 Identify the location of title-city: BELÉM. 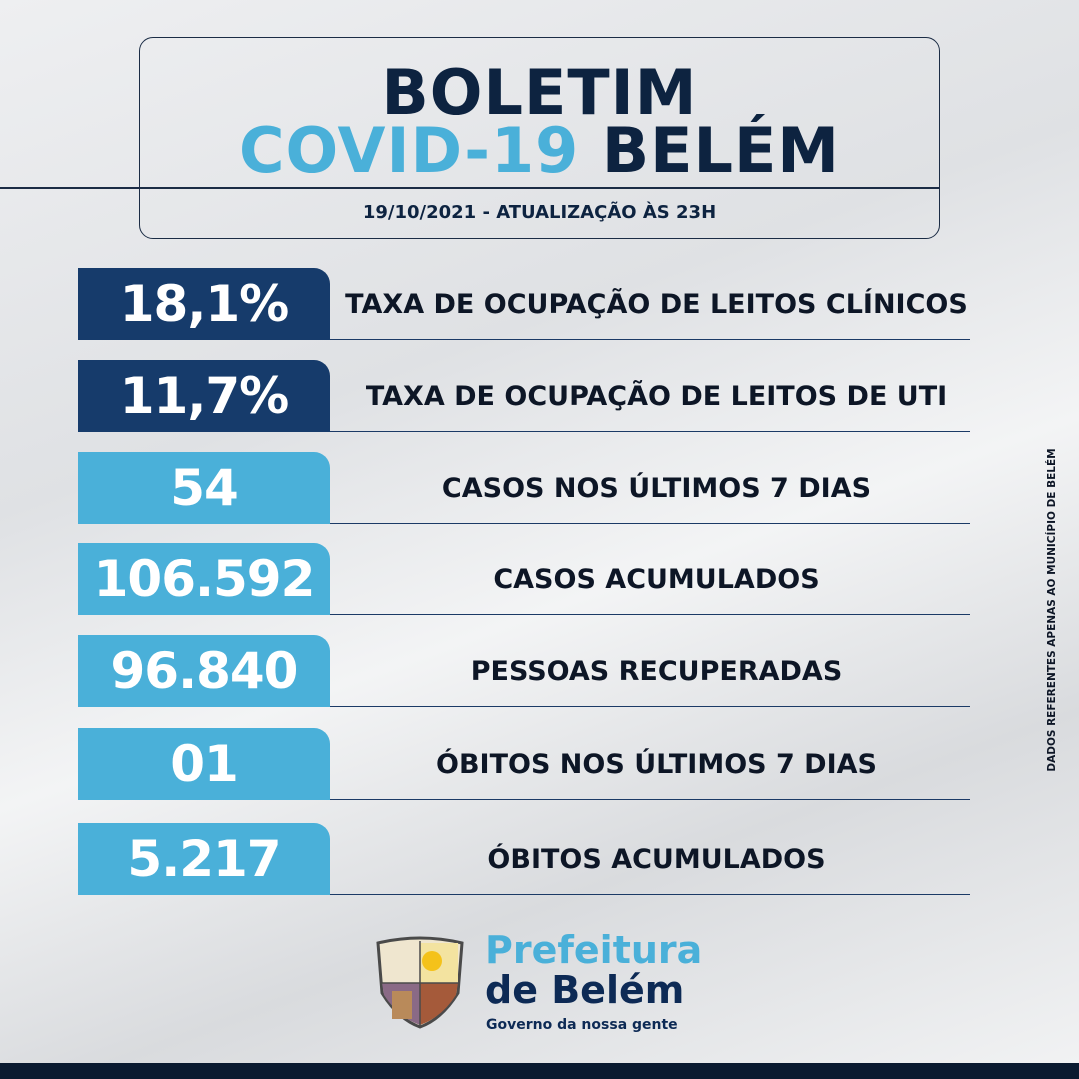
(720, 150).